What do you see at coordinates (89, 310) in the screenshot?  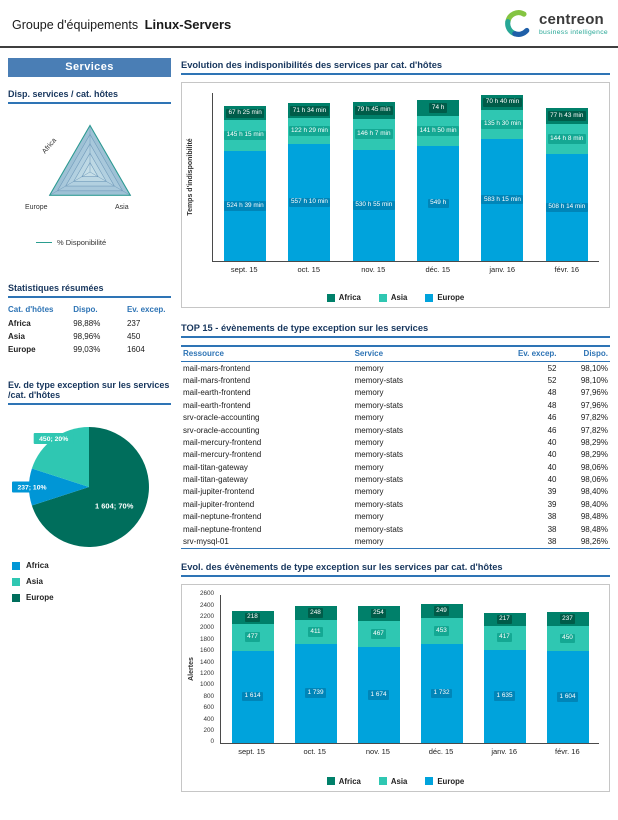 I see `stats-header-row: Cat. d'hôtes Dispo. Ev. excep.` at bounding box center [89, 310].